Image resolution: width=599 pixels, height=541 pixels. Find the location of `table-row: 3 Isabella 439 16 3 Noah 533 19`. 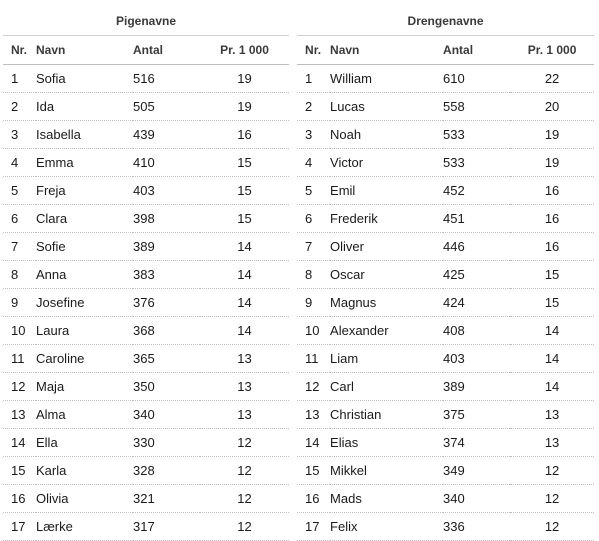

table-row: 3 Isabella 439 16 3 Noah 533 19 is located at coordinates (299, 134).